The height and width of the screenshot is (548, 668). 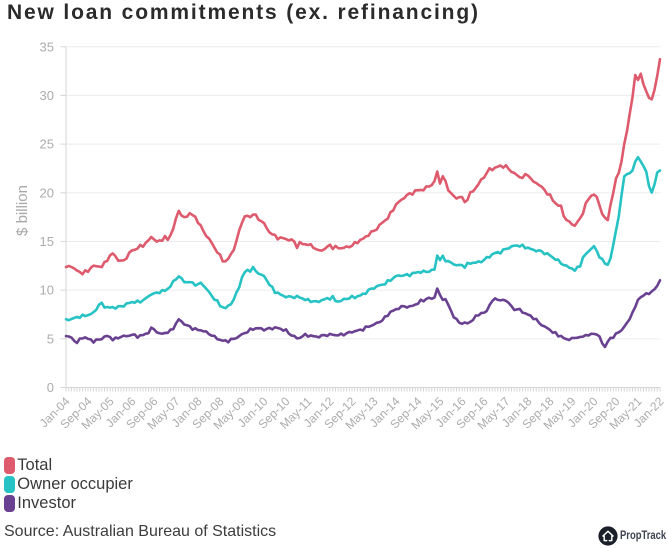 What do you see at coordinates (47, 46) in the screenshot?
I see `svg-text: 35` at bounding box center [47, 46].